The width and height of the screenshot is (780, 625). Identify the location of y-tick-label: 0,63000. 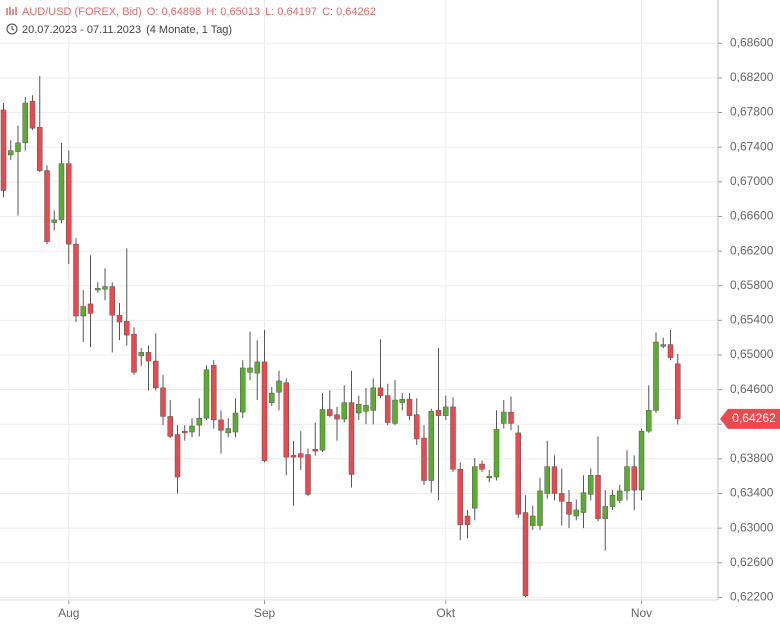
(752, 527).